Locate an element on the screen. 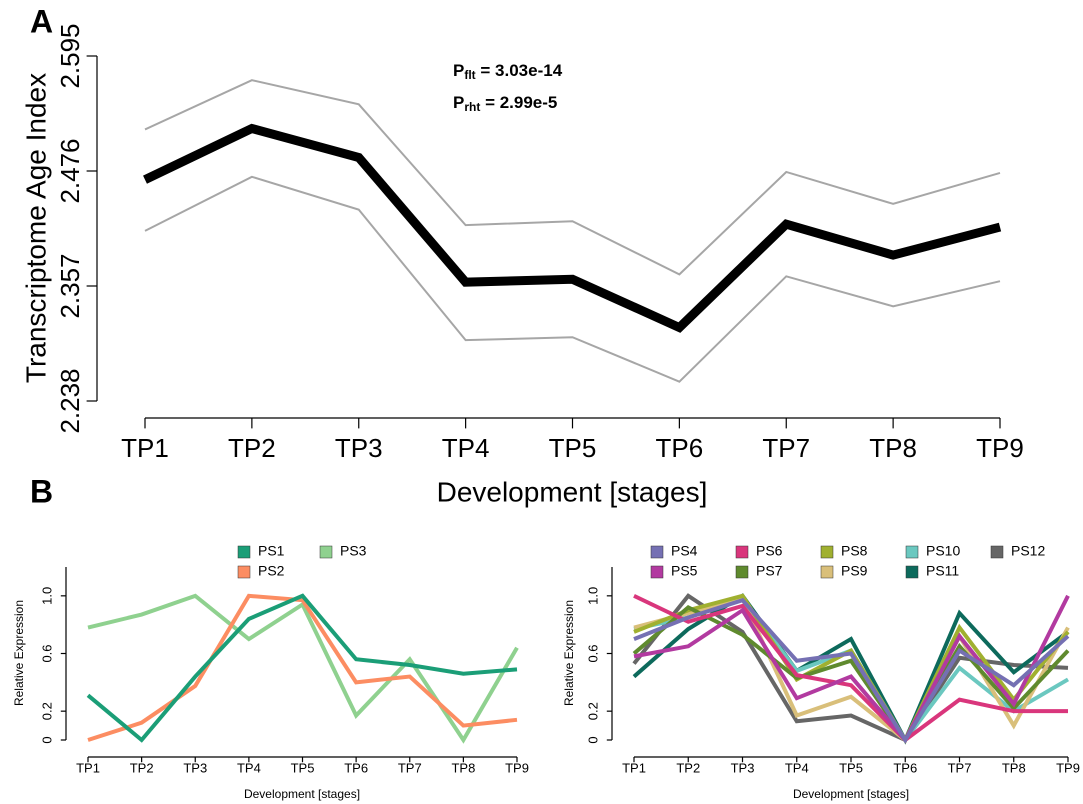 The height and width of the screenshot is (804, 1083). y-tick-label: 2.476 is located at coordinates (70, 170).